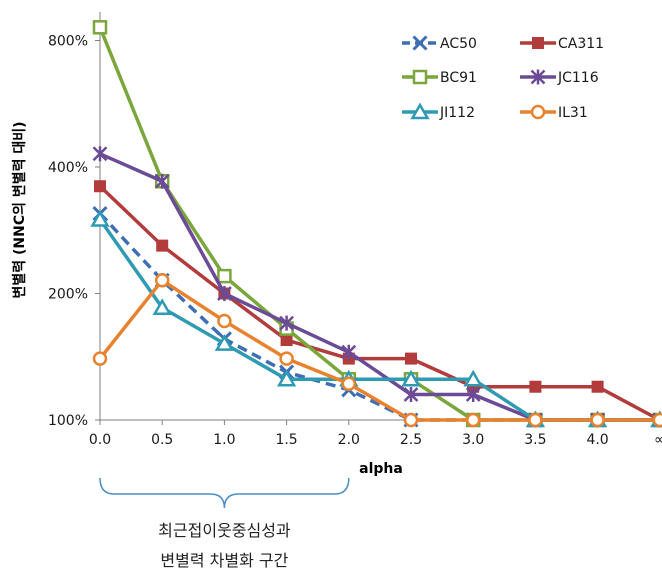  Describe the element at coordinates (538, 43) in the screenshot. I see `legend-marker-ca311` at that location.